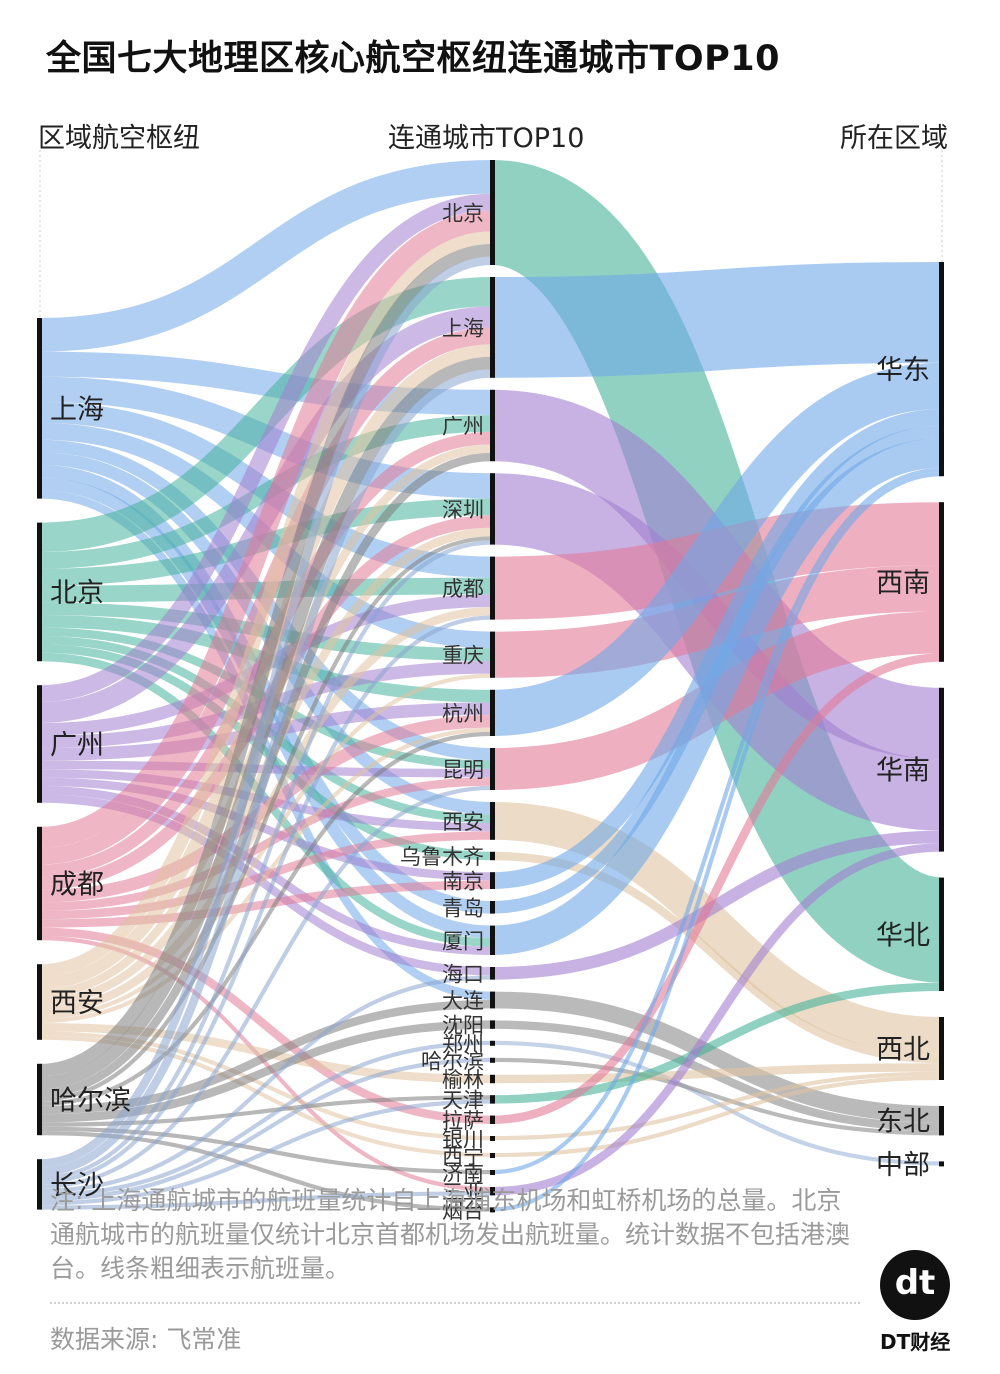 Image resolution: width=1000 pixels, height=1374 pixels. I want to click on left-column-header: 区域航空枢纽, so click(119, 138).